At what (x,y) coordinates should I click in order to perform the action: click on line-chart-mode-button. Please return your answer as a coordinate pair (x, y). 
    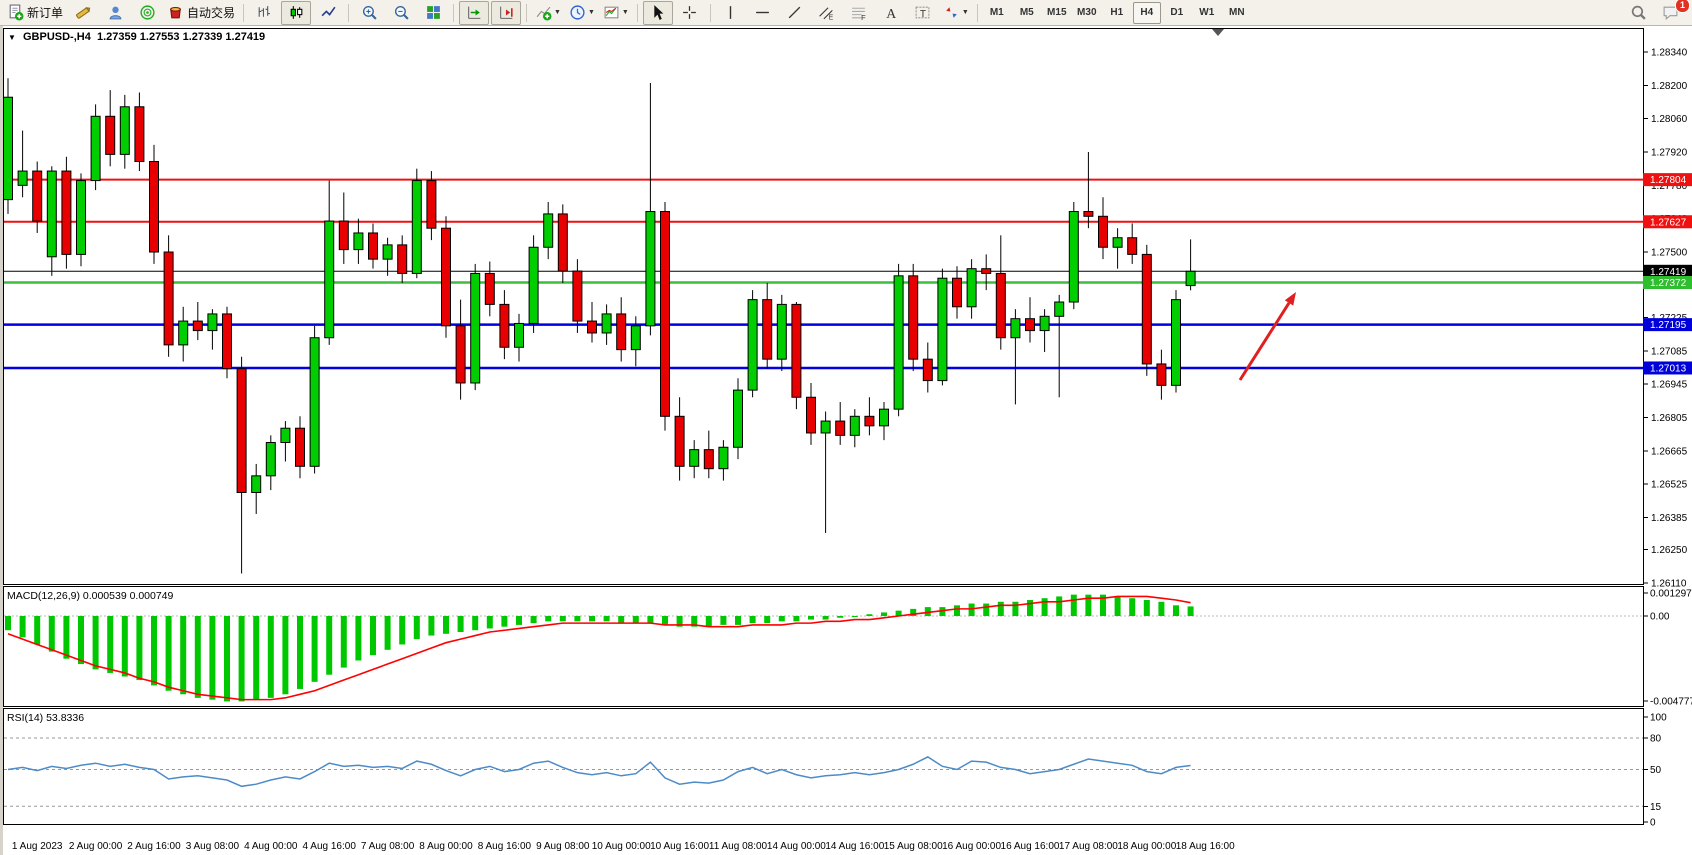
    Looking at the image, I should click on (328, 13).